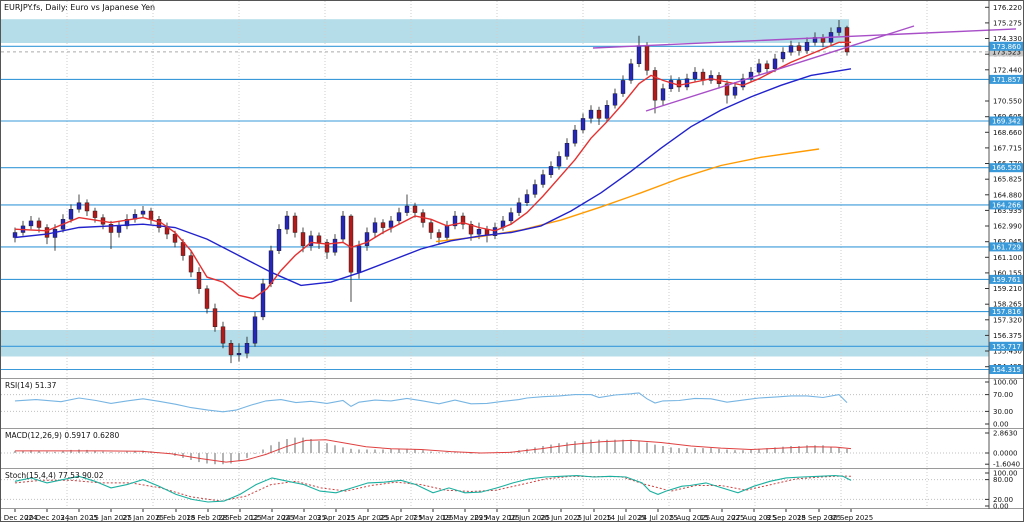 The image size is (1024, 522). I want to click on date-axis-label: 15 Jan 2025, so click(111, 518).